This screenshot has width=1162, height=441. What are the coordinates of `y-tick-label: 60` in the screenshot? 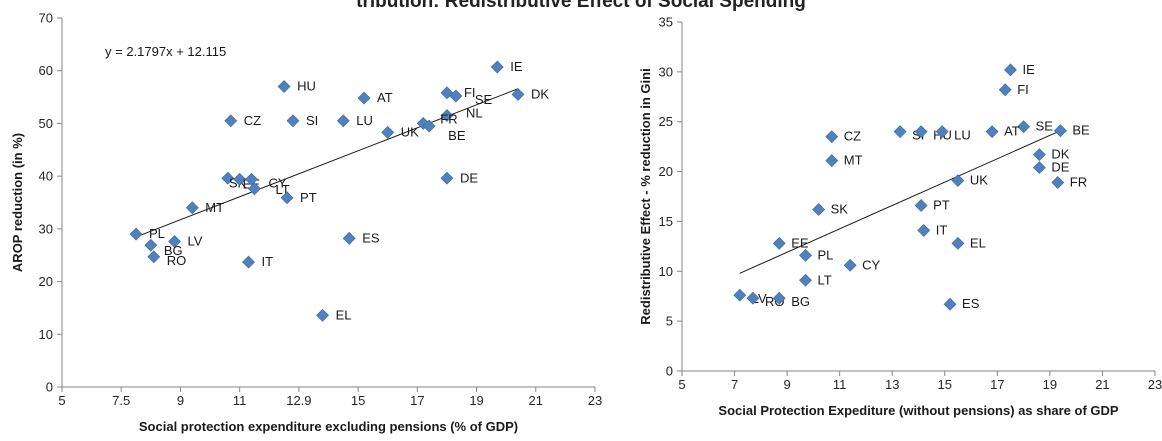 It's located at (46, 70).